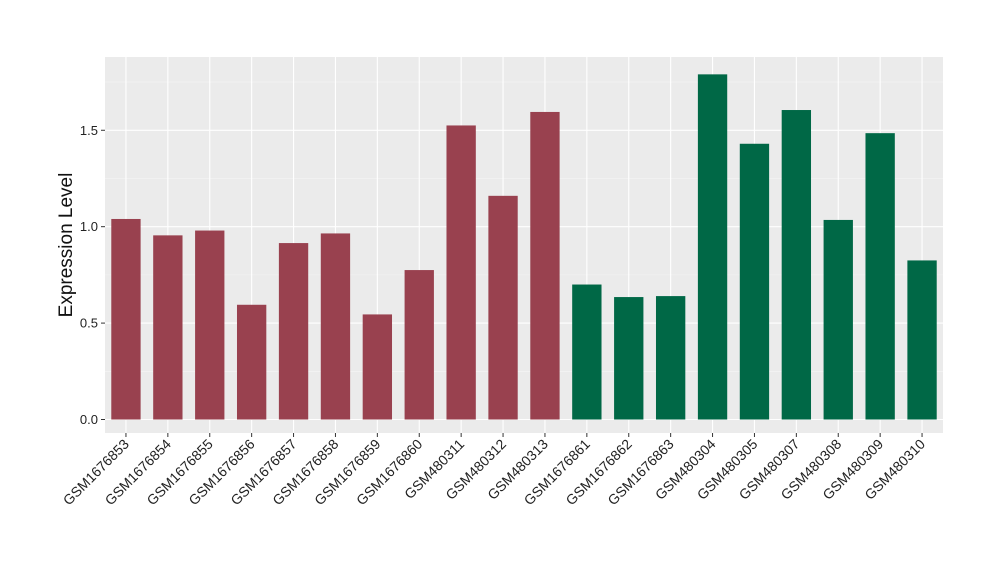  What do you see at coordinates (670, 358) in the screenshot?
I see `bar-GSM1676863` at bounding box center [670, 358].